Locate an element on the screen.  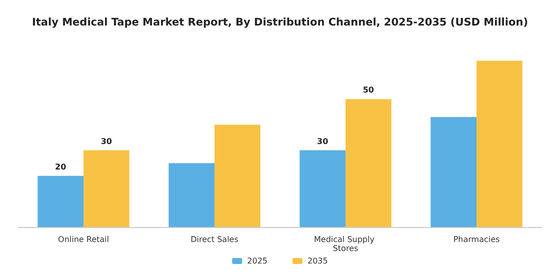
x-tick-label: Medical Supply Stores is located at coordinates (345, 244).